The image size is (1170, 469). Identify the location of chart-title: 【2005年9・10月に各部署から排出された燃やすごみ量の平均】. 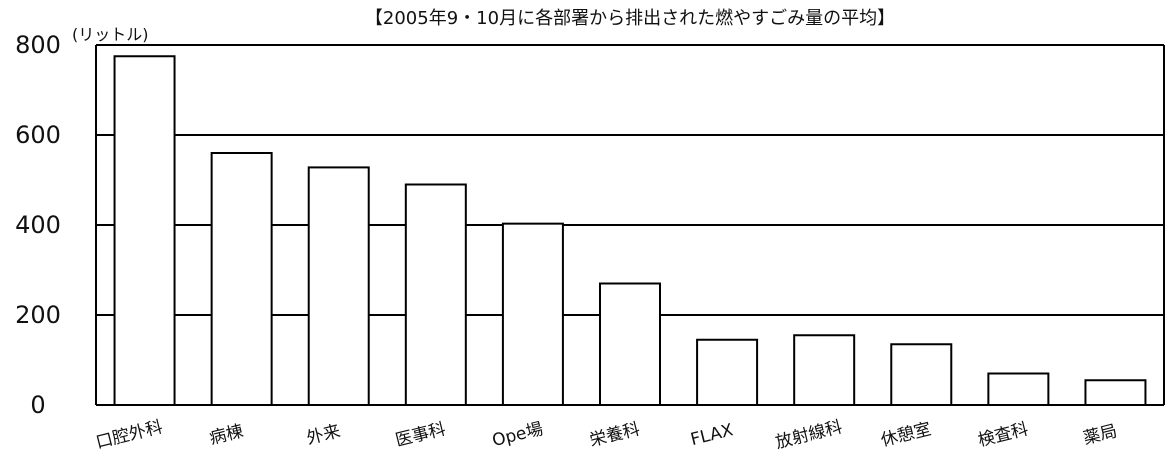
(630, 18).